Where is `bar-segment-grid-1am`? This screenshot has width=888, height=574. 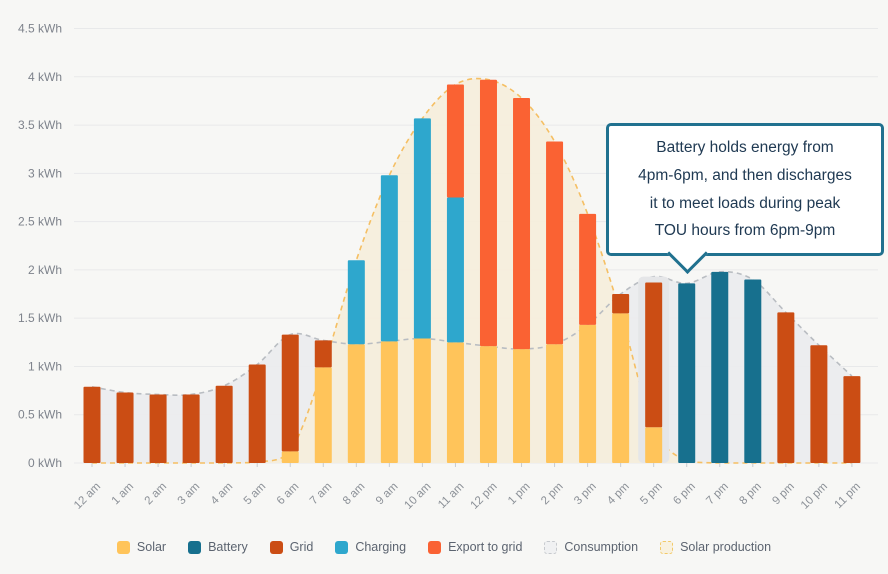 bar-segment-grid-1am is located at coordinates (125, 427).